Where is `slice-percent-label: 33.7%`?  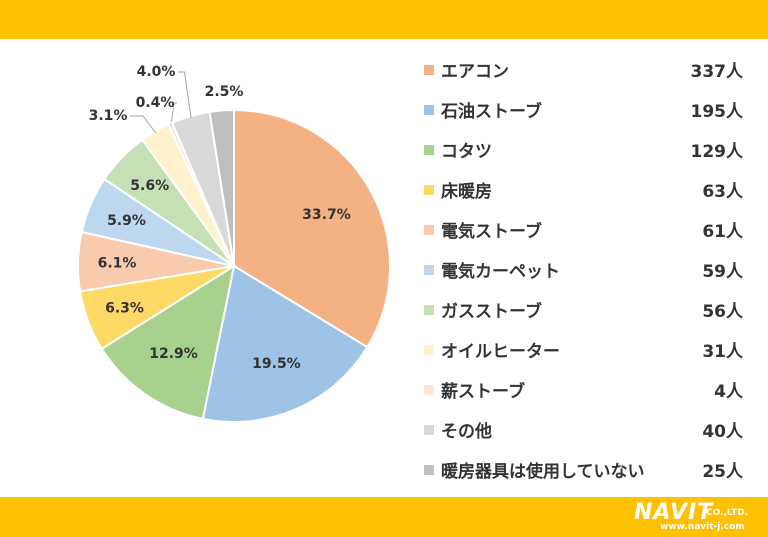 slice-percent-label: 33.7% is located at coordinates (326, 215).